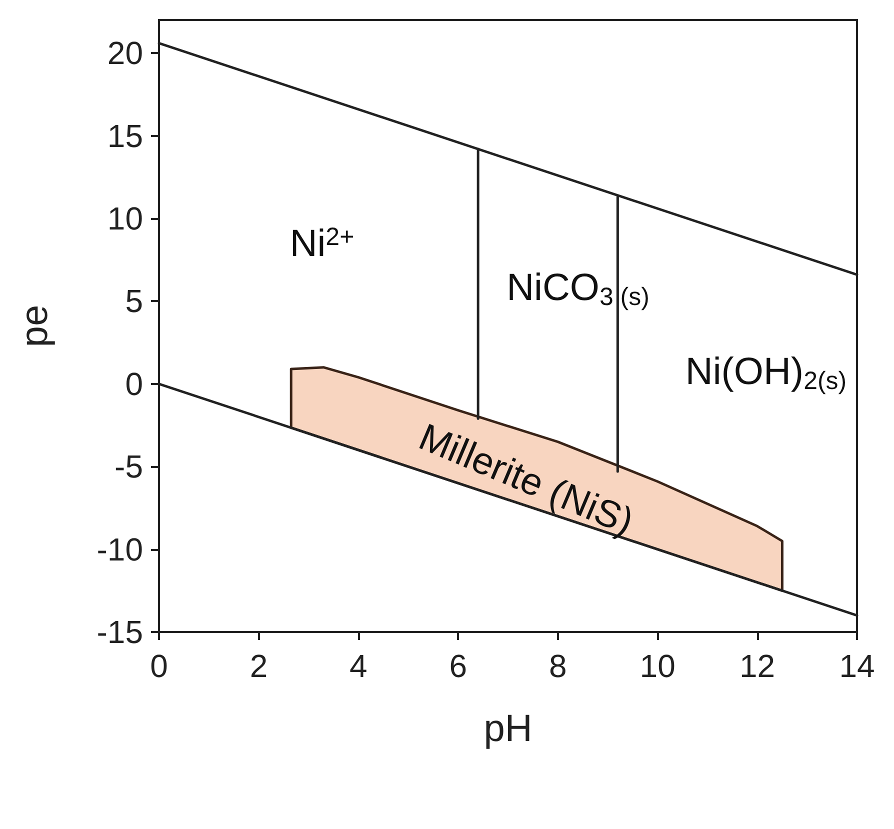 Image resolution: width=894 pixels, height=829 pixels. I want to click on x-tick-label: 6, so click(458, 666).